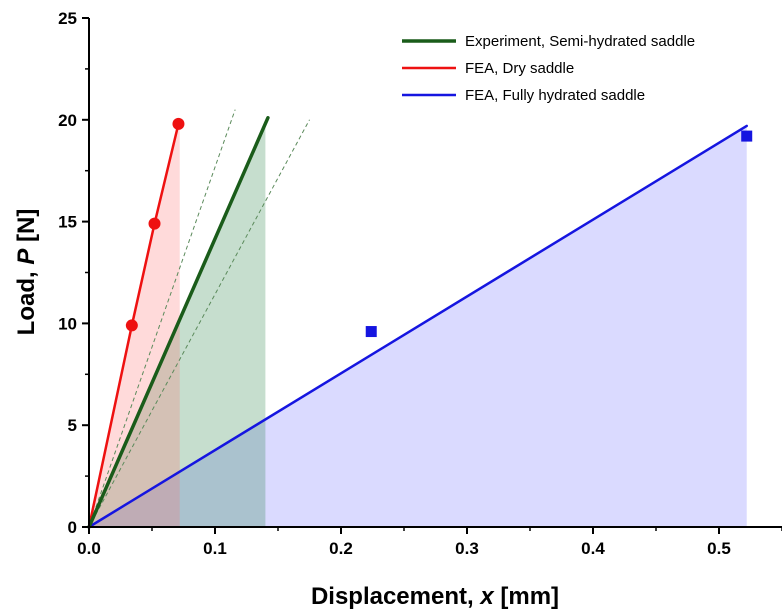 The width and height of the screenshot is (782, 614). What do you see at coordinates (67, 323) in the screenshot?
I see `y-tick-label: 10` at bounding box center [67, 323].